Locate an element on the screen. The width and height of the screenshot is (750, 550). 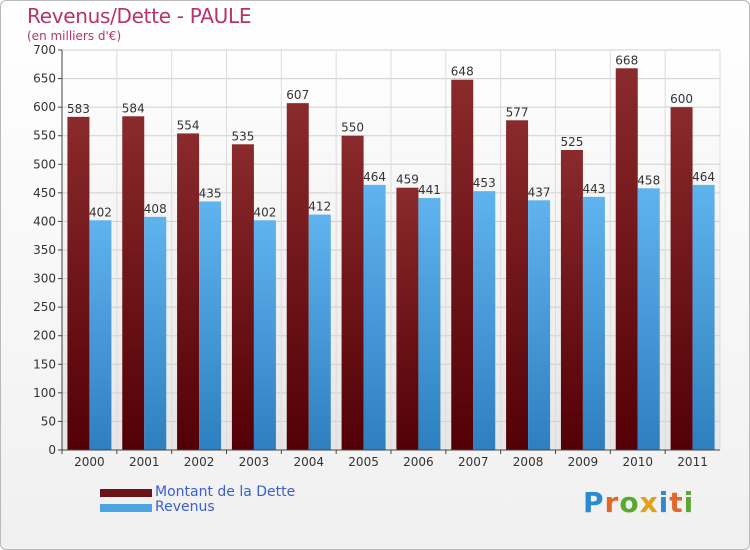
data-label: 437 is located at coordinates (539, 192).